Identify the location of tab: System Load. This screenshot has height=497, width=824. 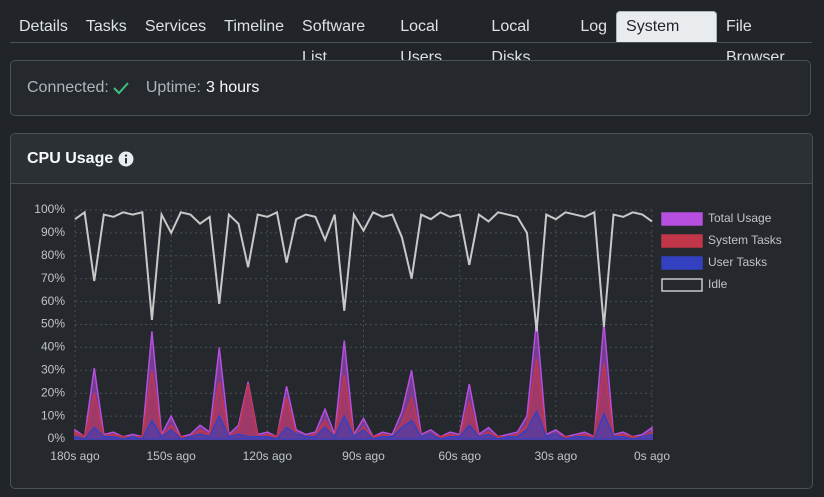
(666, 38).